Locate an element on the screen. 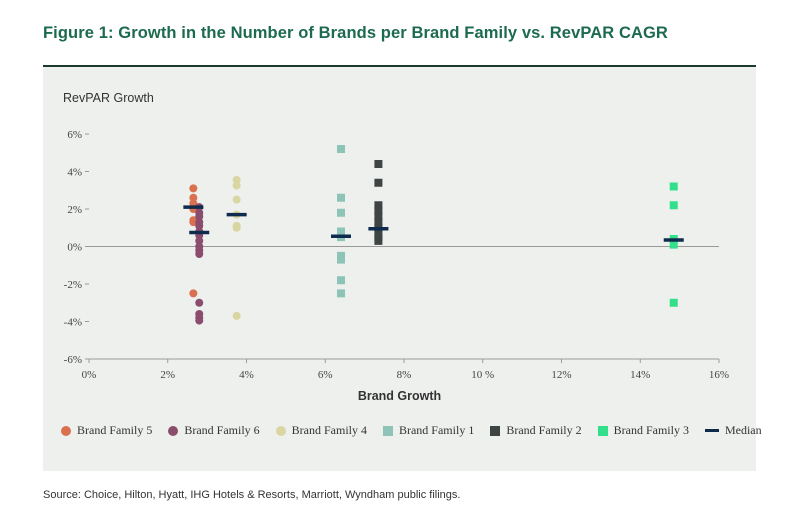 The image size is (800, 516). title-rule is located at coordinates (399, 66).